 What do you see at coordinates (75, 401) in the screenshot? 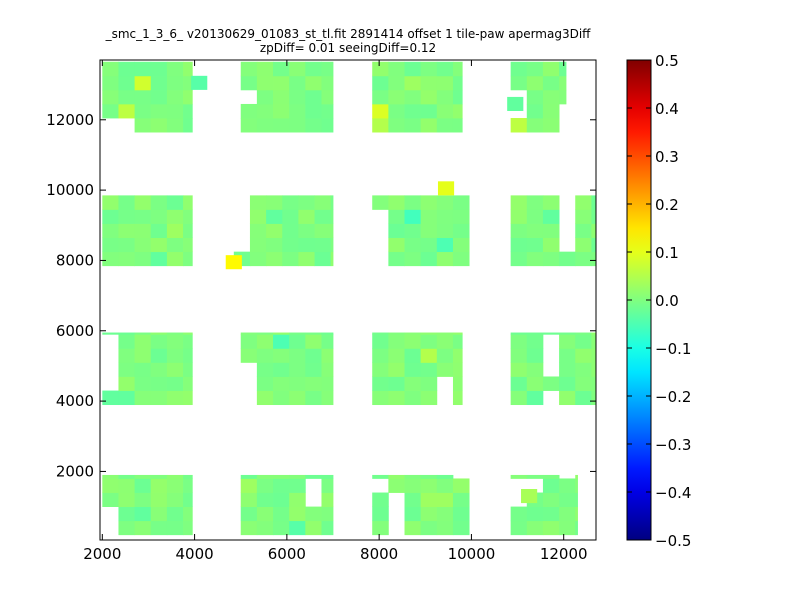
I see `y-tick-label: 4000` at bounding box center [75, 401].